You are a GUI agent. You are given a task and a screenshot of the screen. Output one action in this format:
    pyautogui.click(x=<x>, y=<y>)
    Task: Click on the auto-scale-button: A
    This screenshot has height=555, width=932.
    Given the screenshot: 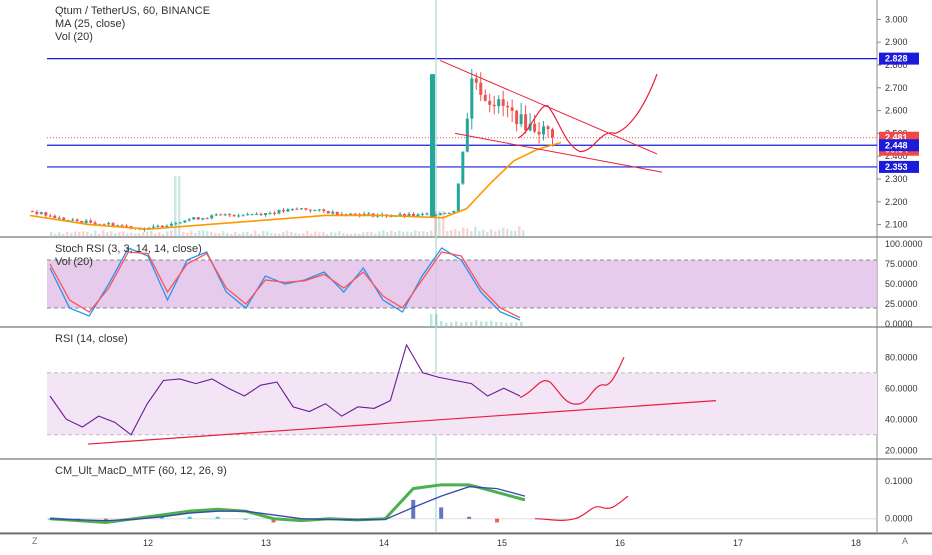 What is the action you would take?
    pyautogui.click(x=905, y=541)
    